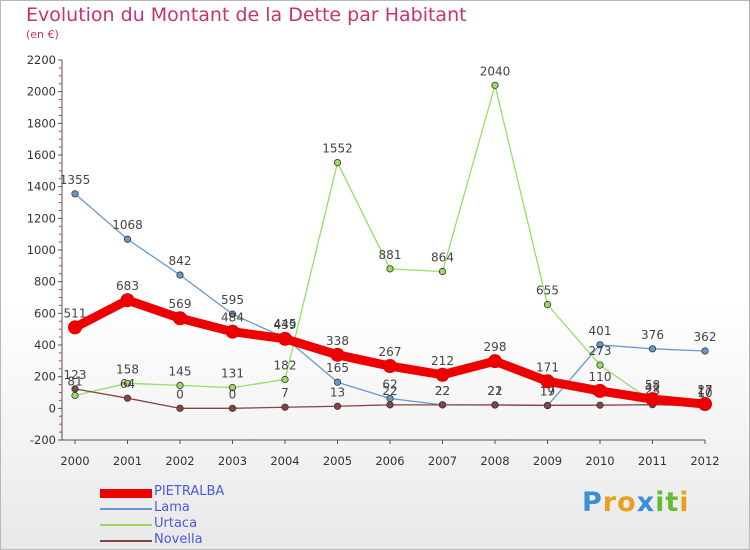 This screenshot has width=750, height=550. What do you see at coordinates (442, 461) in the screenshot?
I see `x-tick-label: 2007` at bounding box center [442, 461].